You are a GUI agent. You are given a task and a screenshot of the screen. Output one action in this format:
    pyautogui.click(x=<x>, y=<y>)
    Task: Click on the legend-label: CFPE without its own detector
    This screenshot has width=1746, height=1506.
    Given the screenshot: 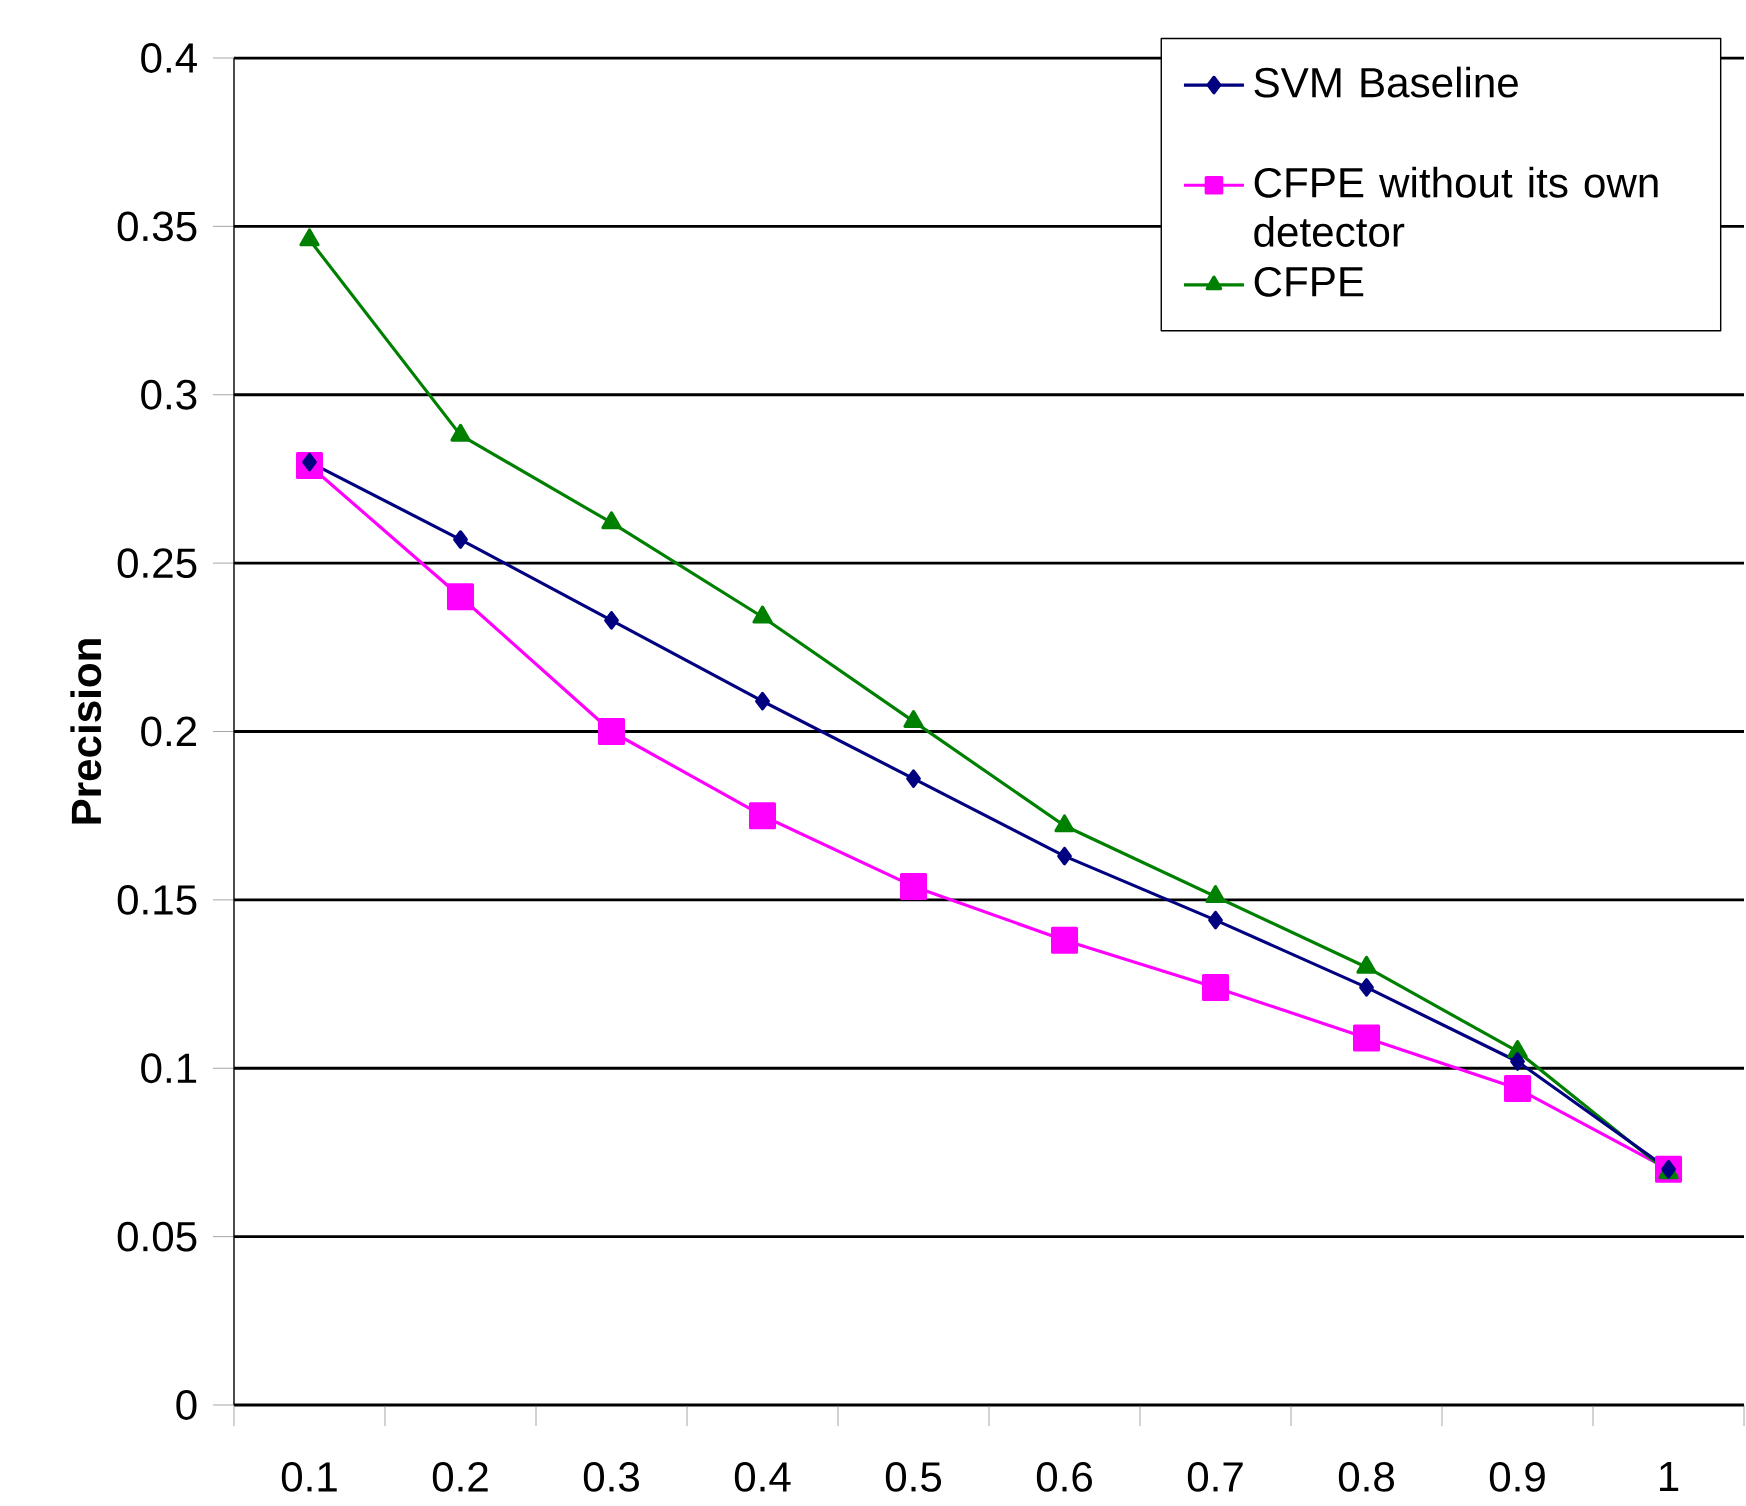 What is the action you would take?
    pyautogui.click(x=1456, y=206)
    